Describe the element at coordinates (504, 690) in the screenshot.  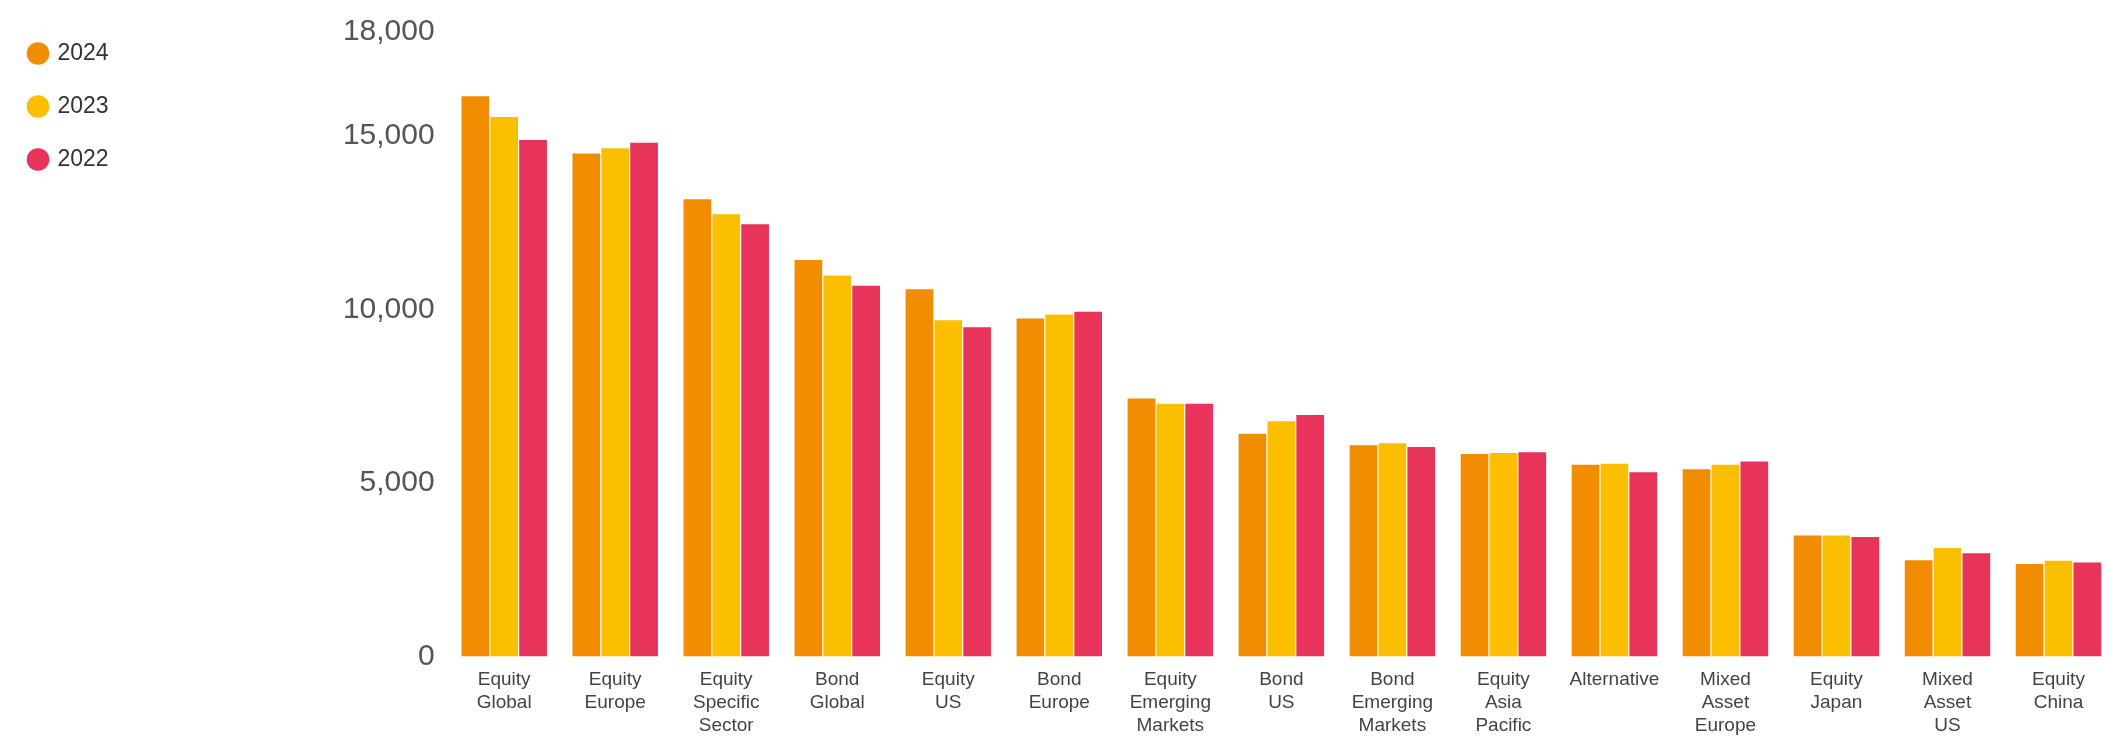
I see `x-tick-label: Equity Global` at that location.